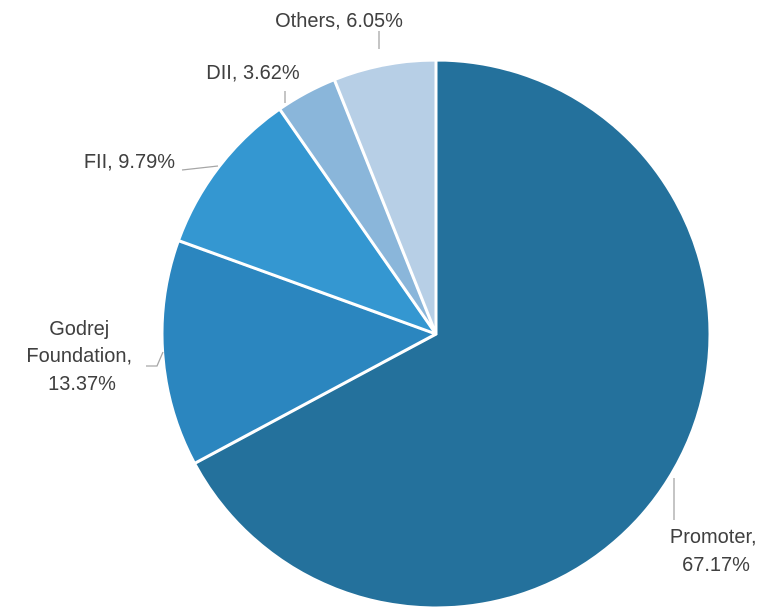 The width and height of the screenshot is (778, 611). I want to click on label-fii: FII, 9.79%, so click(129, 162).